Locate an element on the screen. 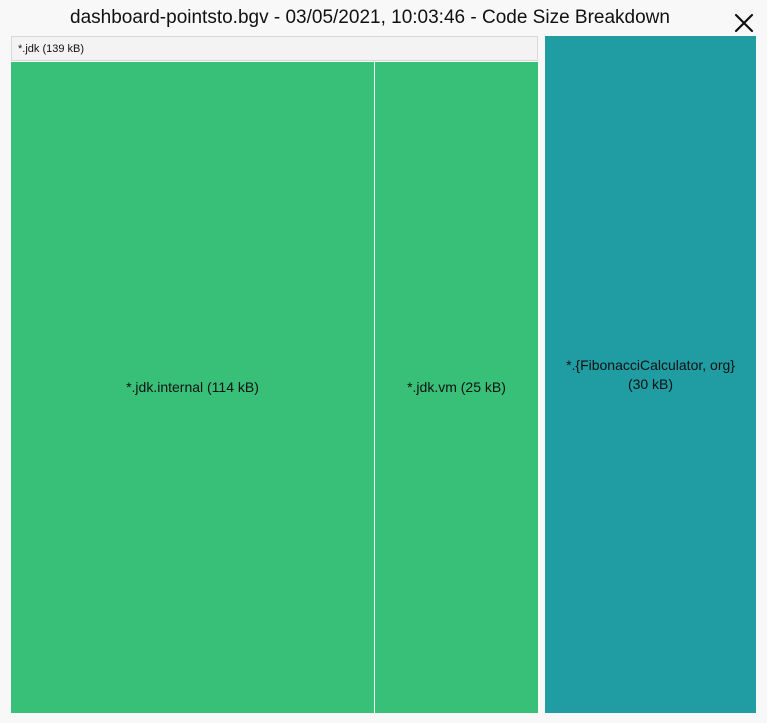 This screenshot has height=723, width=767. treemap-cell-size: (30 kB) is located at coordinates (650, 383).